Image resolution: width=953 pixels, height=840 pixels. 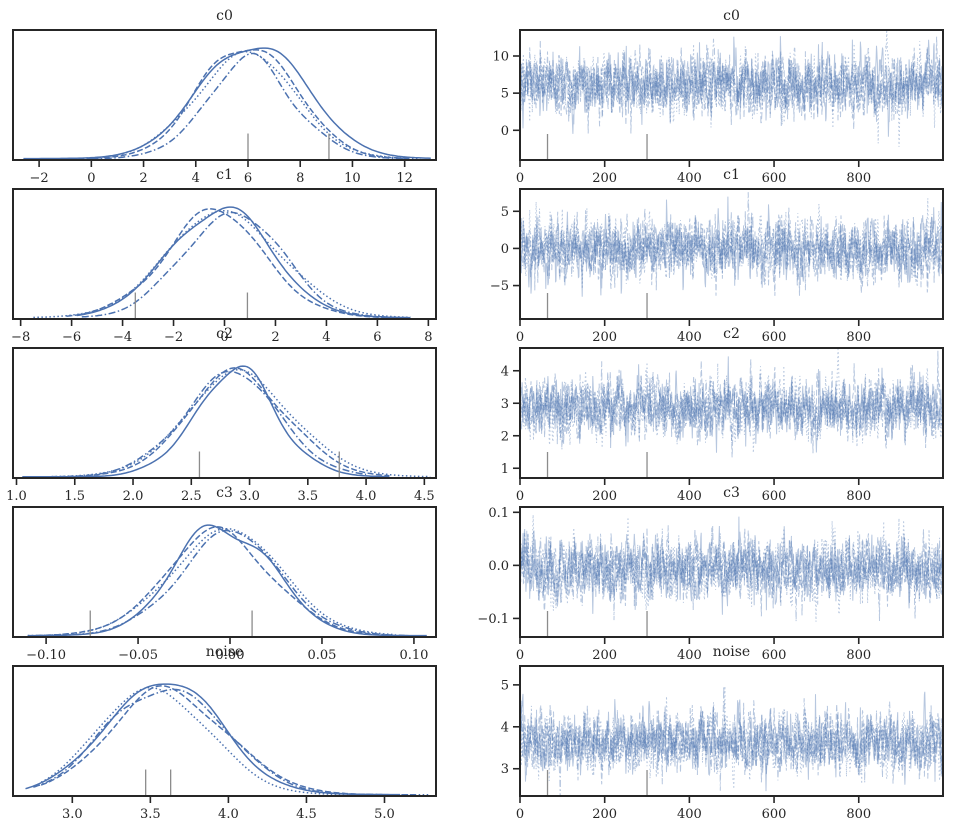 I want to click on trace-panel-c0: 0 200 400 600 800 0 5 10 c0, so click(x=718, y=97).